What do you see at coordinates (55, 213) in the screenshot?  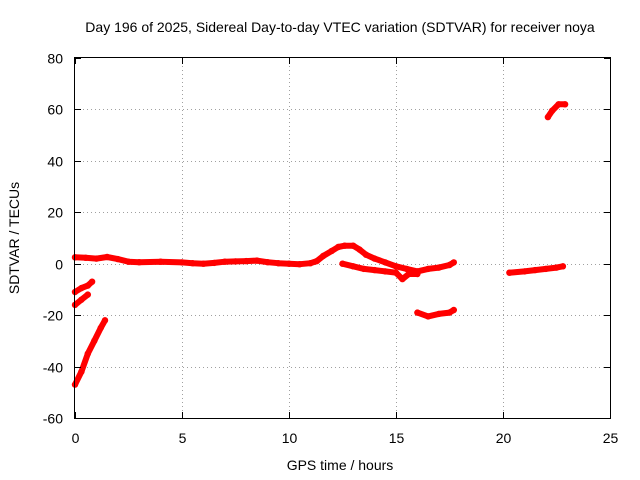 I see `y-tick-label: 20` at bounding box center [55, 213].